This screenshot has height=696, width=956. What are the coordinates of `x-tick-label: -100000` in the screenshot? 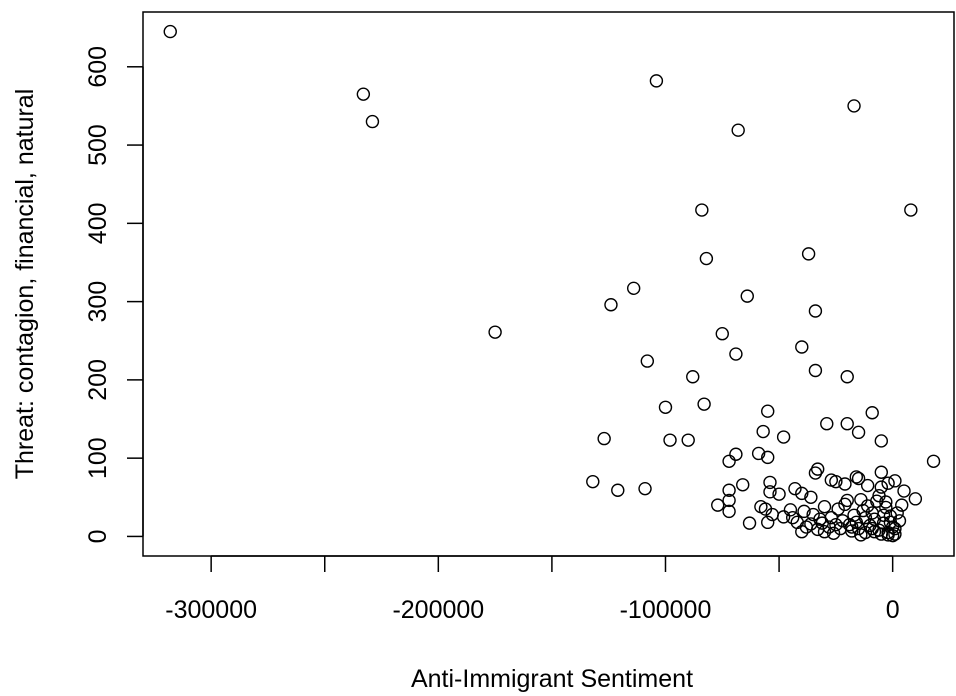 It's located at (666, 610).